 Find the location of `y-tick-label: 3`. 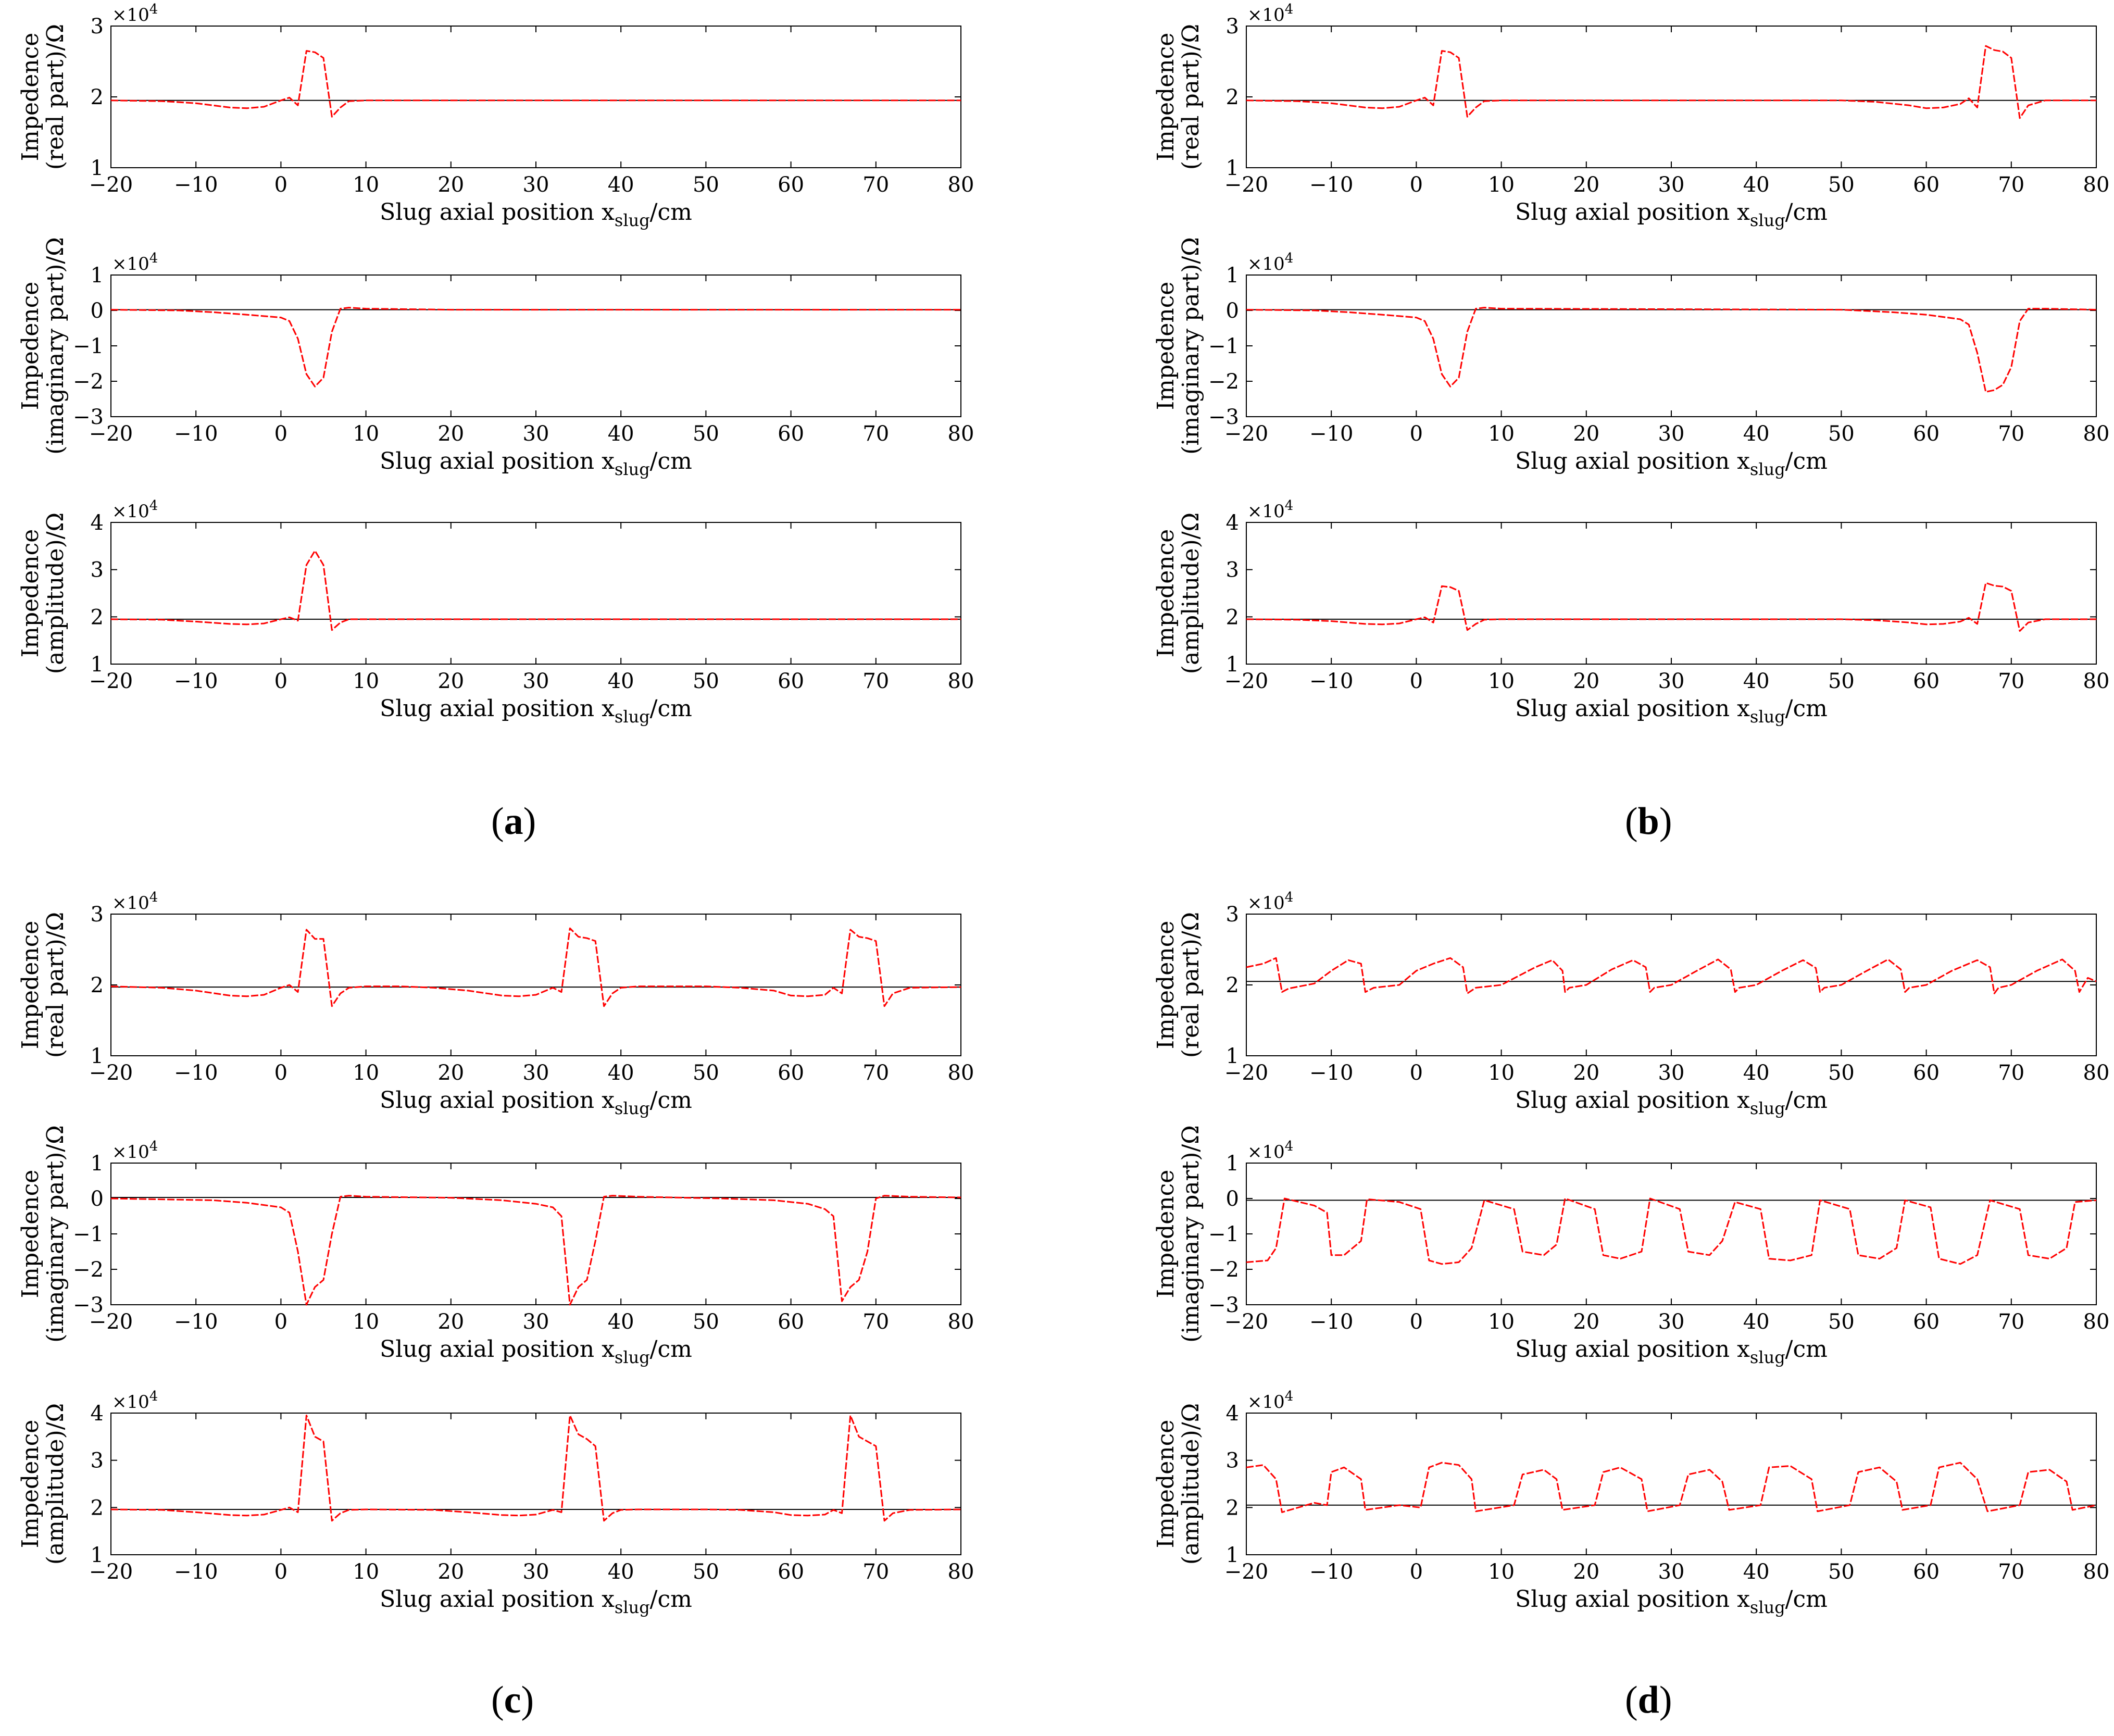

y-tick-label: 3 is located at coordinates (1232, 1461).